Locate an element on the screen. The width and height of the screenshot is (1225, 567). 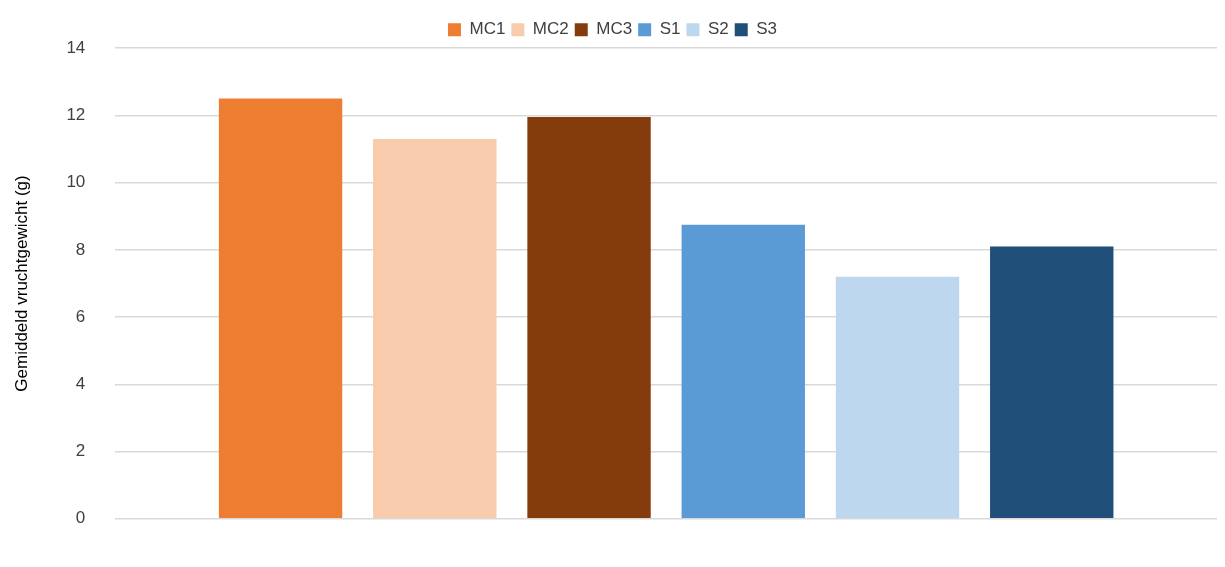
y-tick-label: 10 is located at coordinates (76, 182).